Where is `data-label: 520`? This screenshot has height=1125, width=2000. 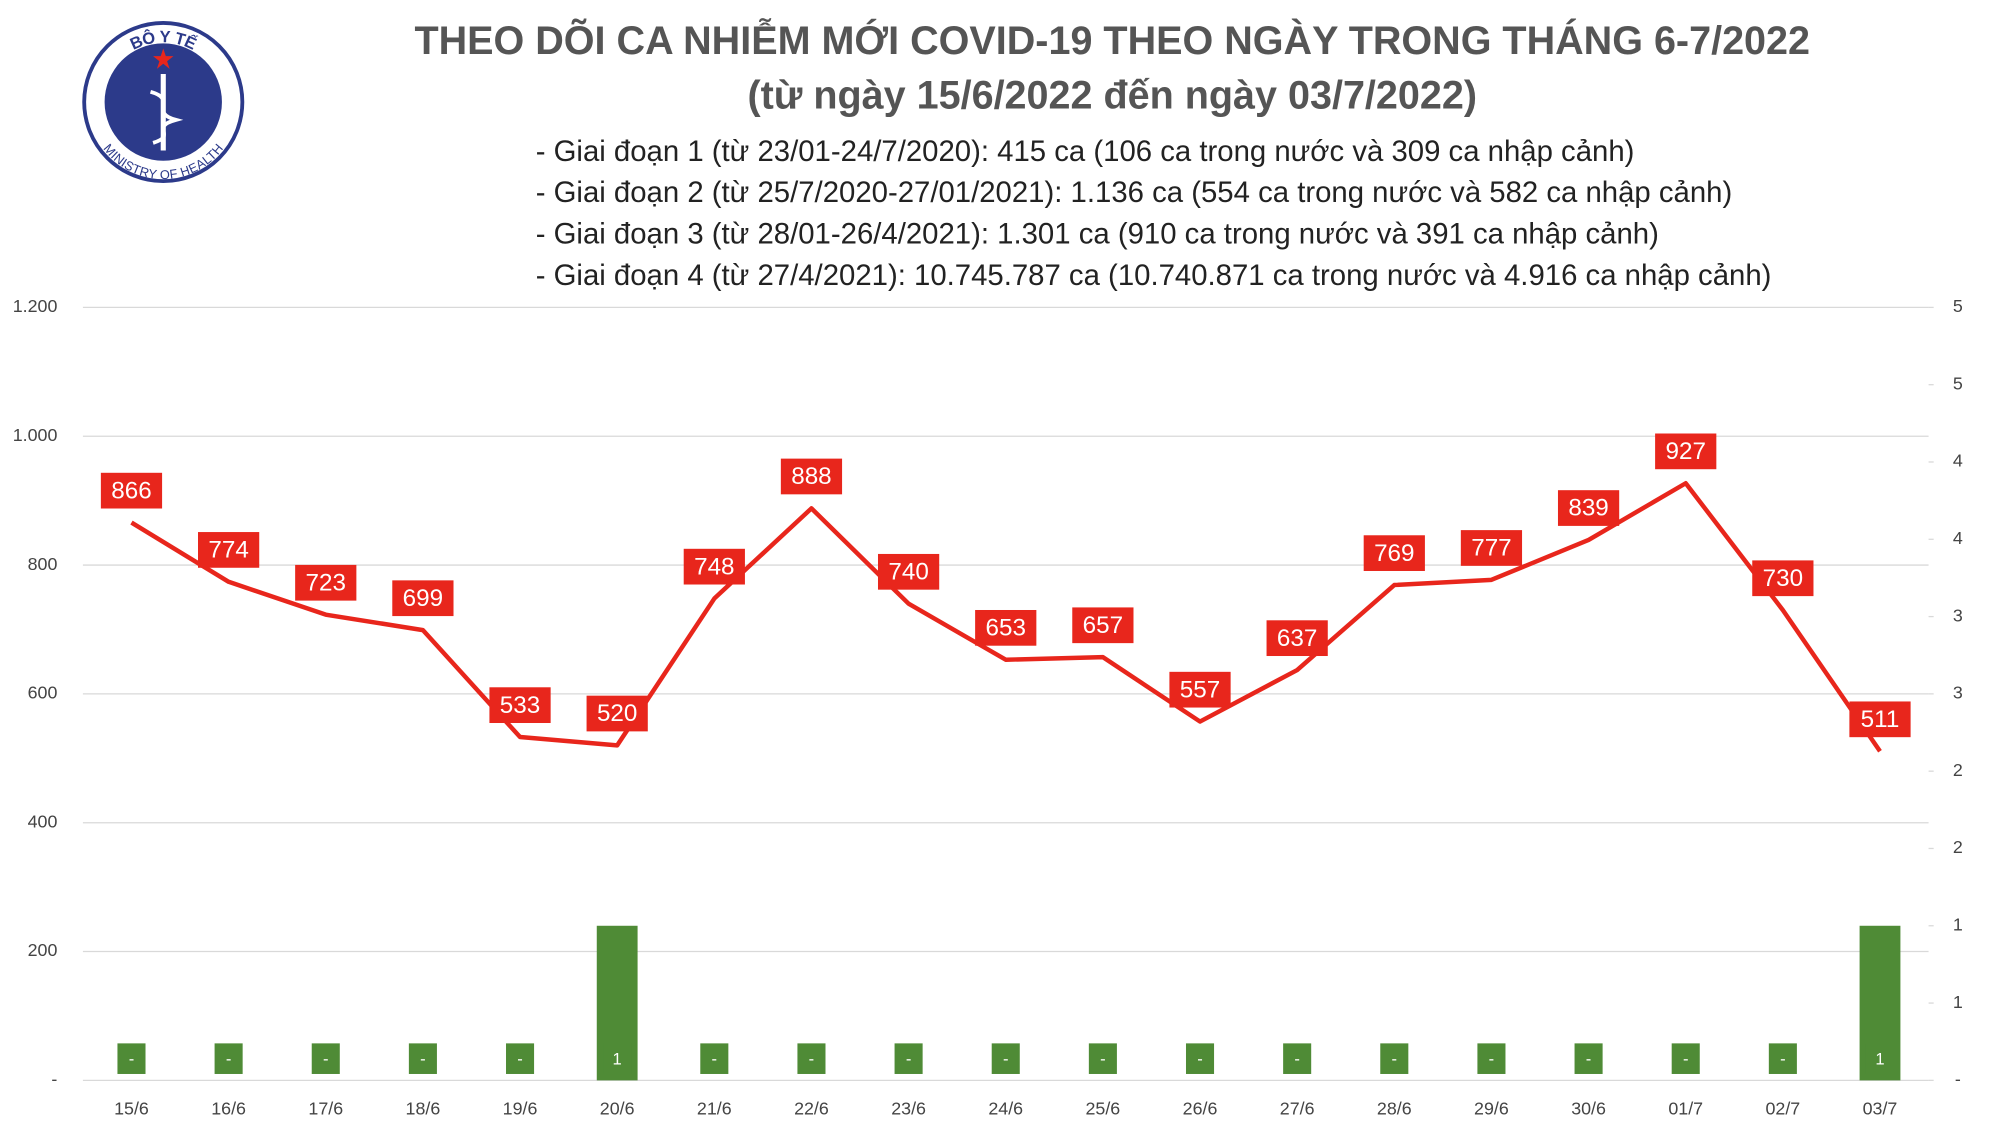 data-label: 520 is located at coordinates (617, 713).